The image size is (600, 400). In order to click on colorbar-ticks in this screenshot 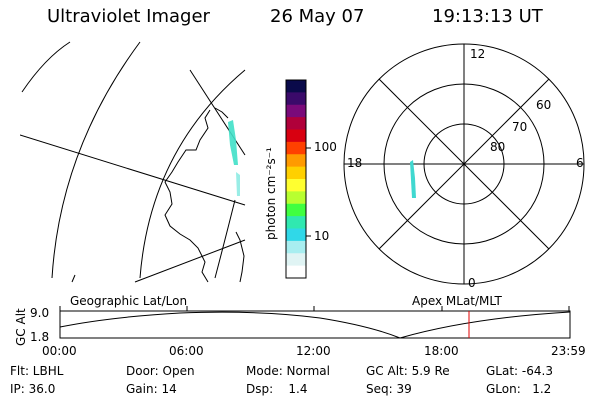, I will do `click(308, 192)`.